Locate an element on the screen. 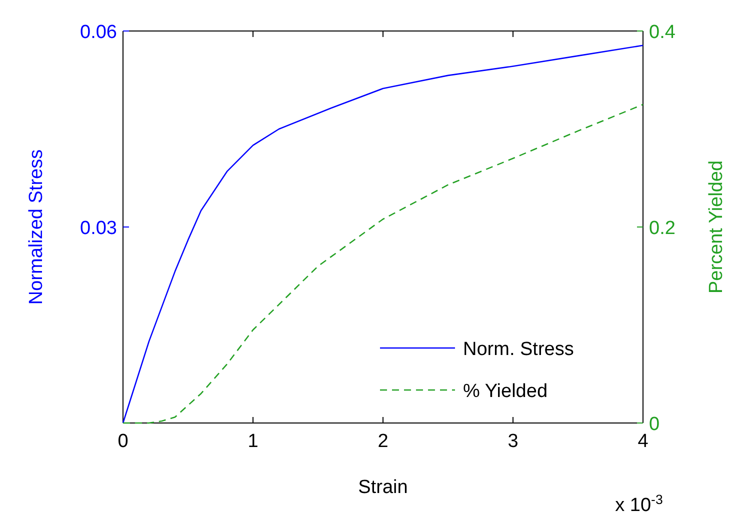  x-tick-label: 0 is located at coordinates (123, 441).